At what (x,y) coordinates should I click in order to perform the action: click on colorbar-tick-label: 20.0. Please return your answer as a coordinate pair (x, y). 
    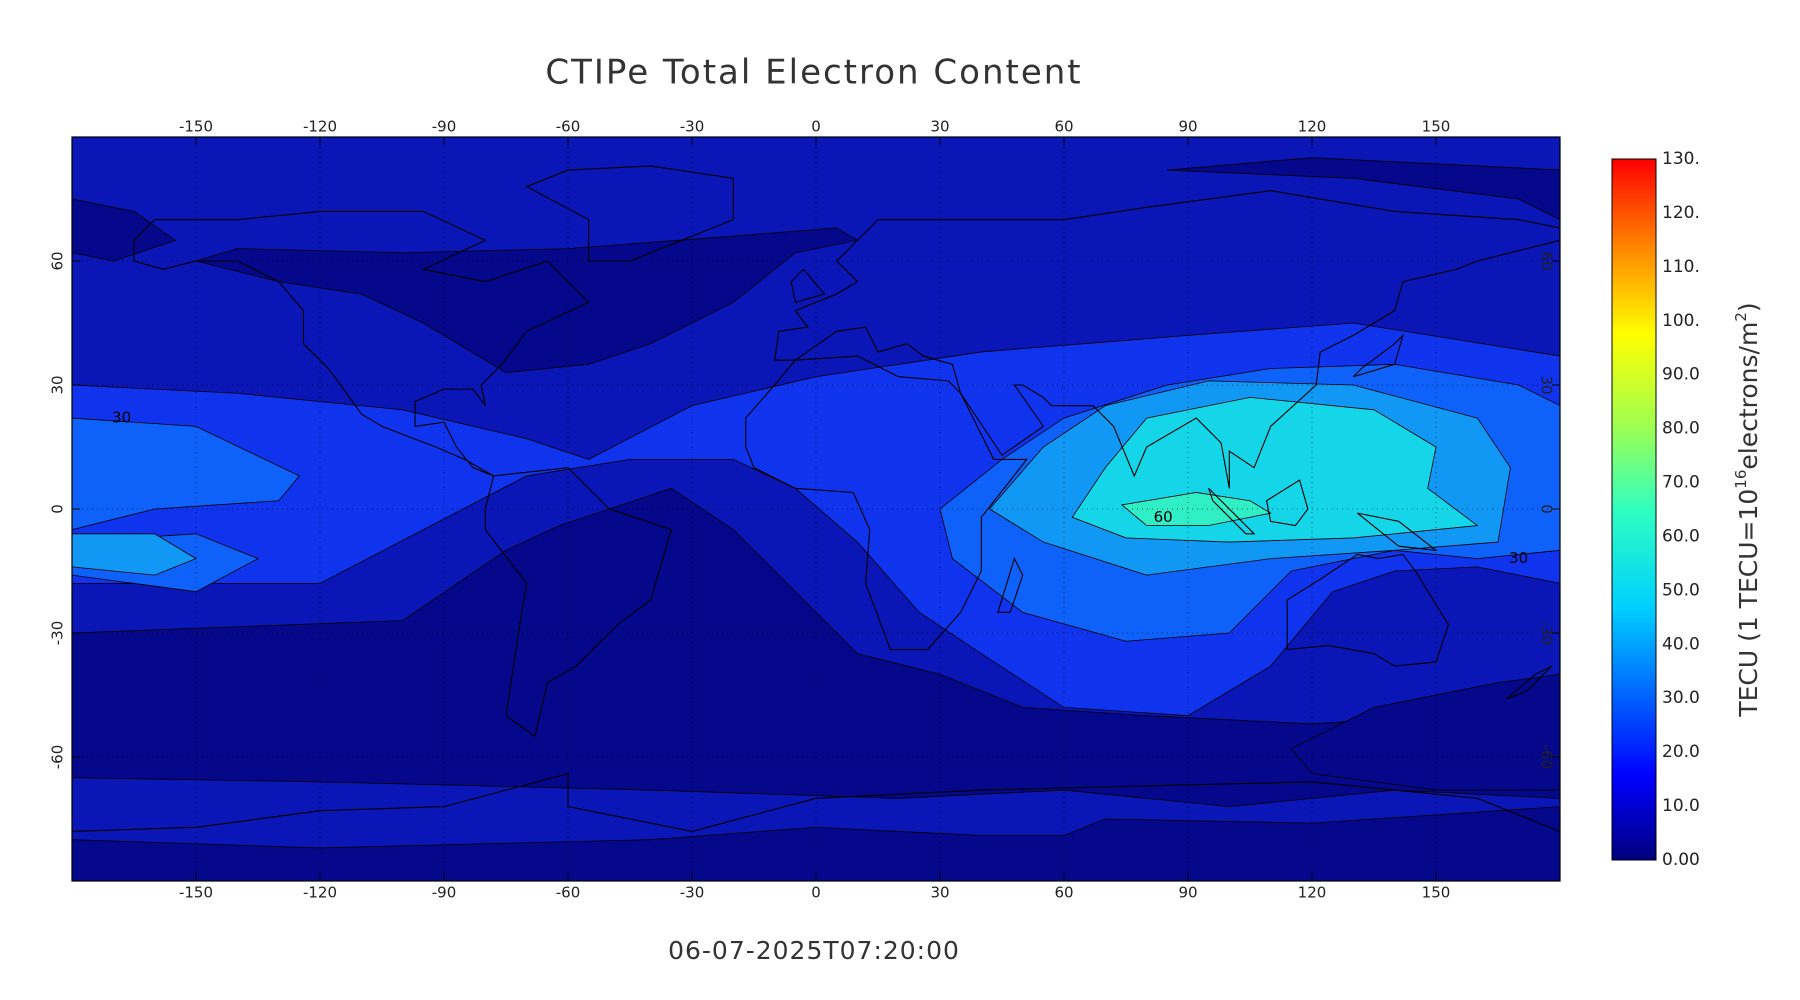
    Looking at the image, I should click on (1681, 752).